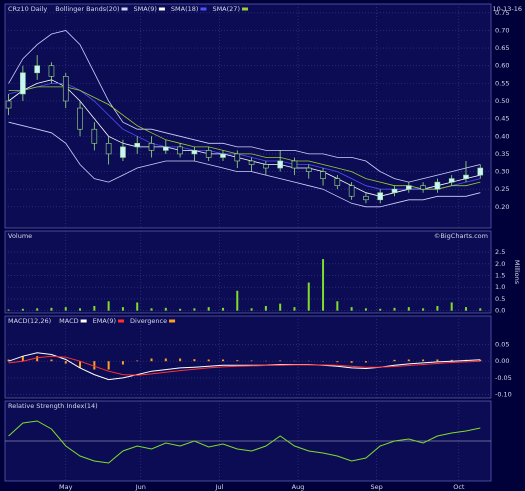  Describe the element at coordinates (502, 83) in the screenshot. I see `y-tick-label: 0.55` at that location.